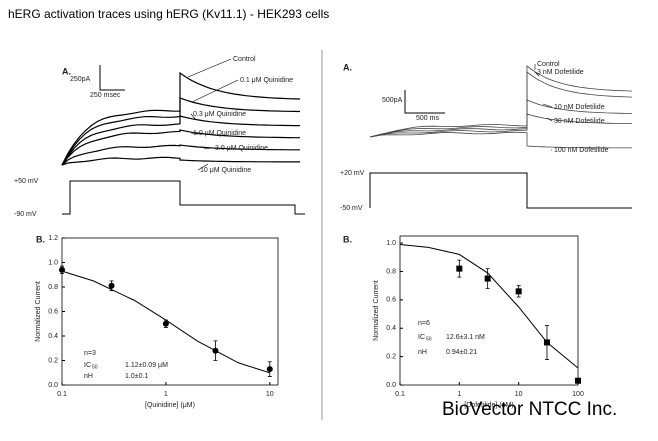  Describe the element at coordinates (424, 323) in the screenshot. I see `annotation: n=6` at that location.